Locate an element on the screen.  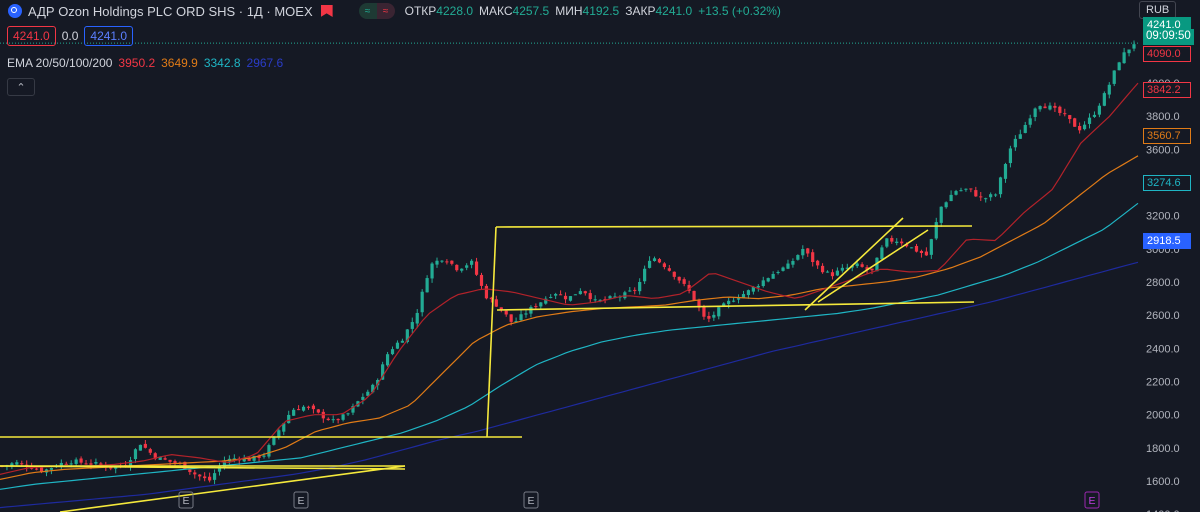
ema-legend-label: EMA 20/50/100/200 is located at coordinates (60, 63).